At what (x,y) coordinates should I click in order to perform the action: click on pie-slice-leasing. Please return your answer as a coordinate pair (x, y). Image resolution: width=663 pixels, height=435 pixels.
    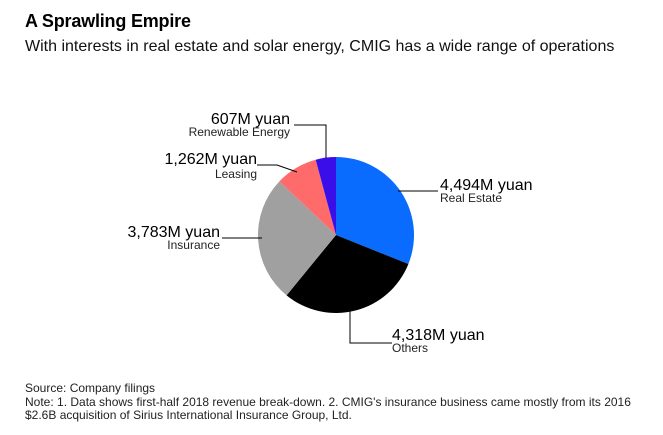
    Looking at the image, I should click on (307, 197).